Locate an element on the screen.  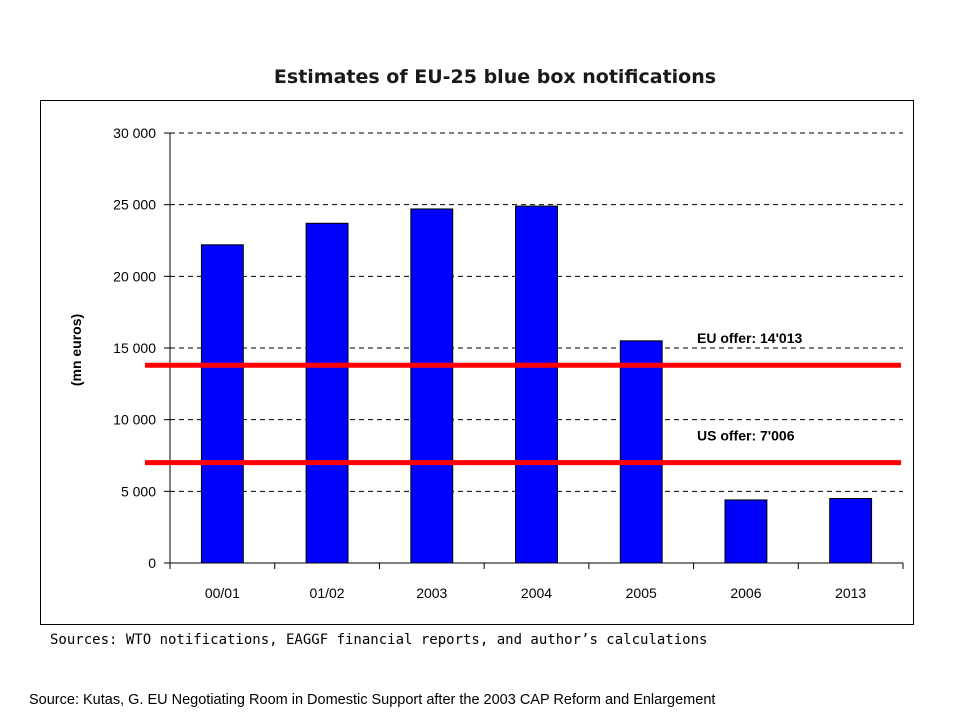
bar-2003 is located at coordinates (432, 386).